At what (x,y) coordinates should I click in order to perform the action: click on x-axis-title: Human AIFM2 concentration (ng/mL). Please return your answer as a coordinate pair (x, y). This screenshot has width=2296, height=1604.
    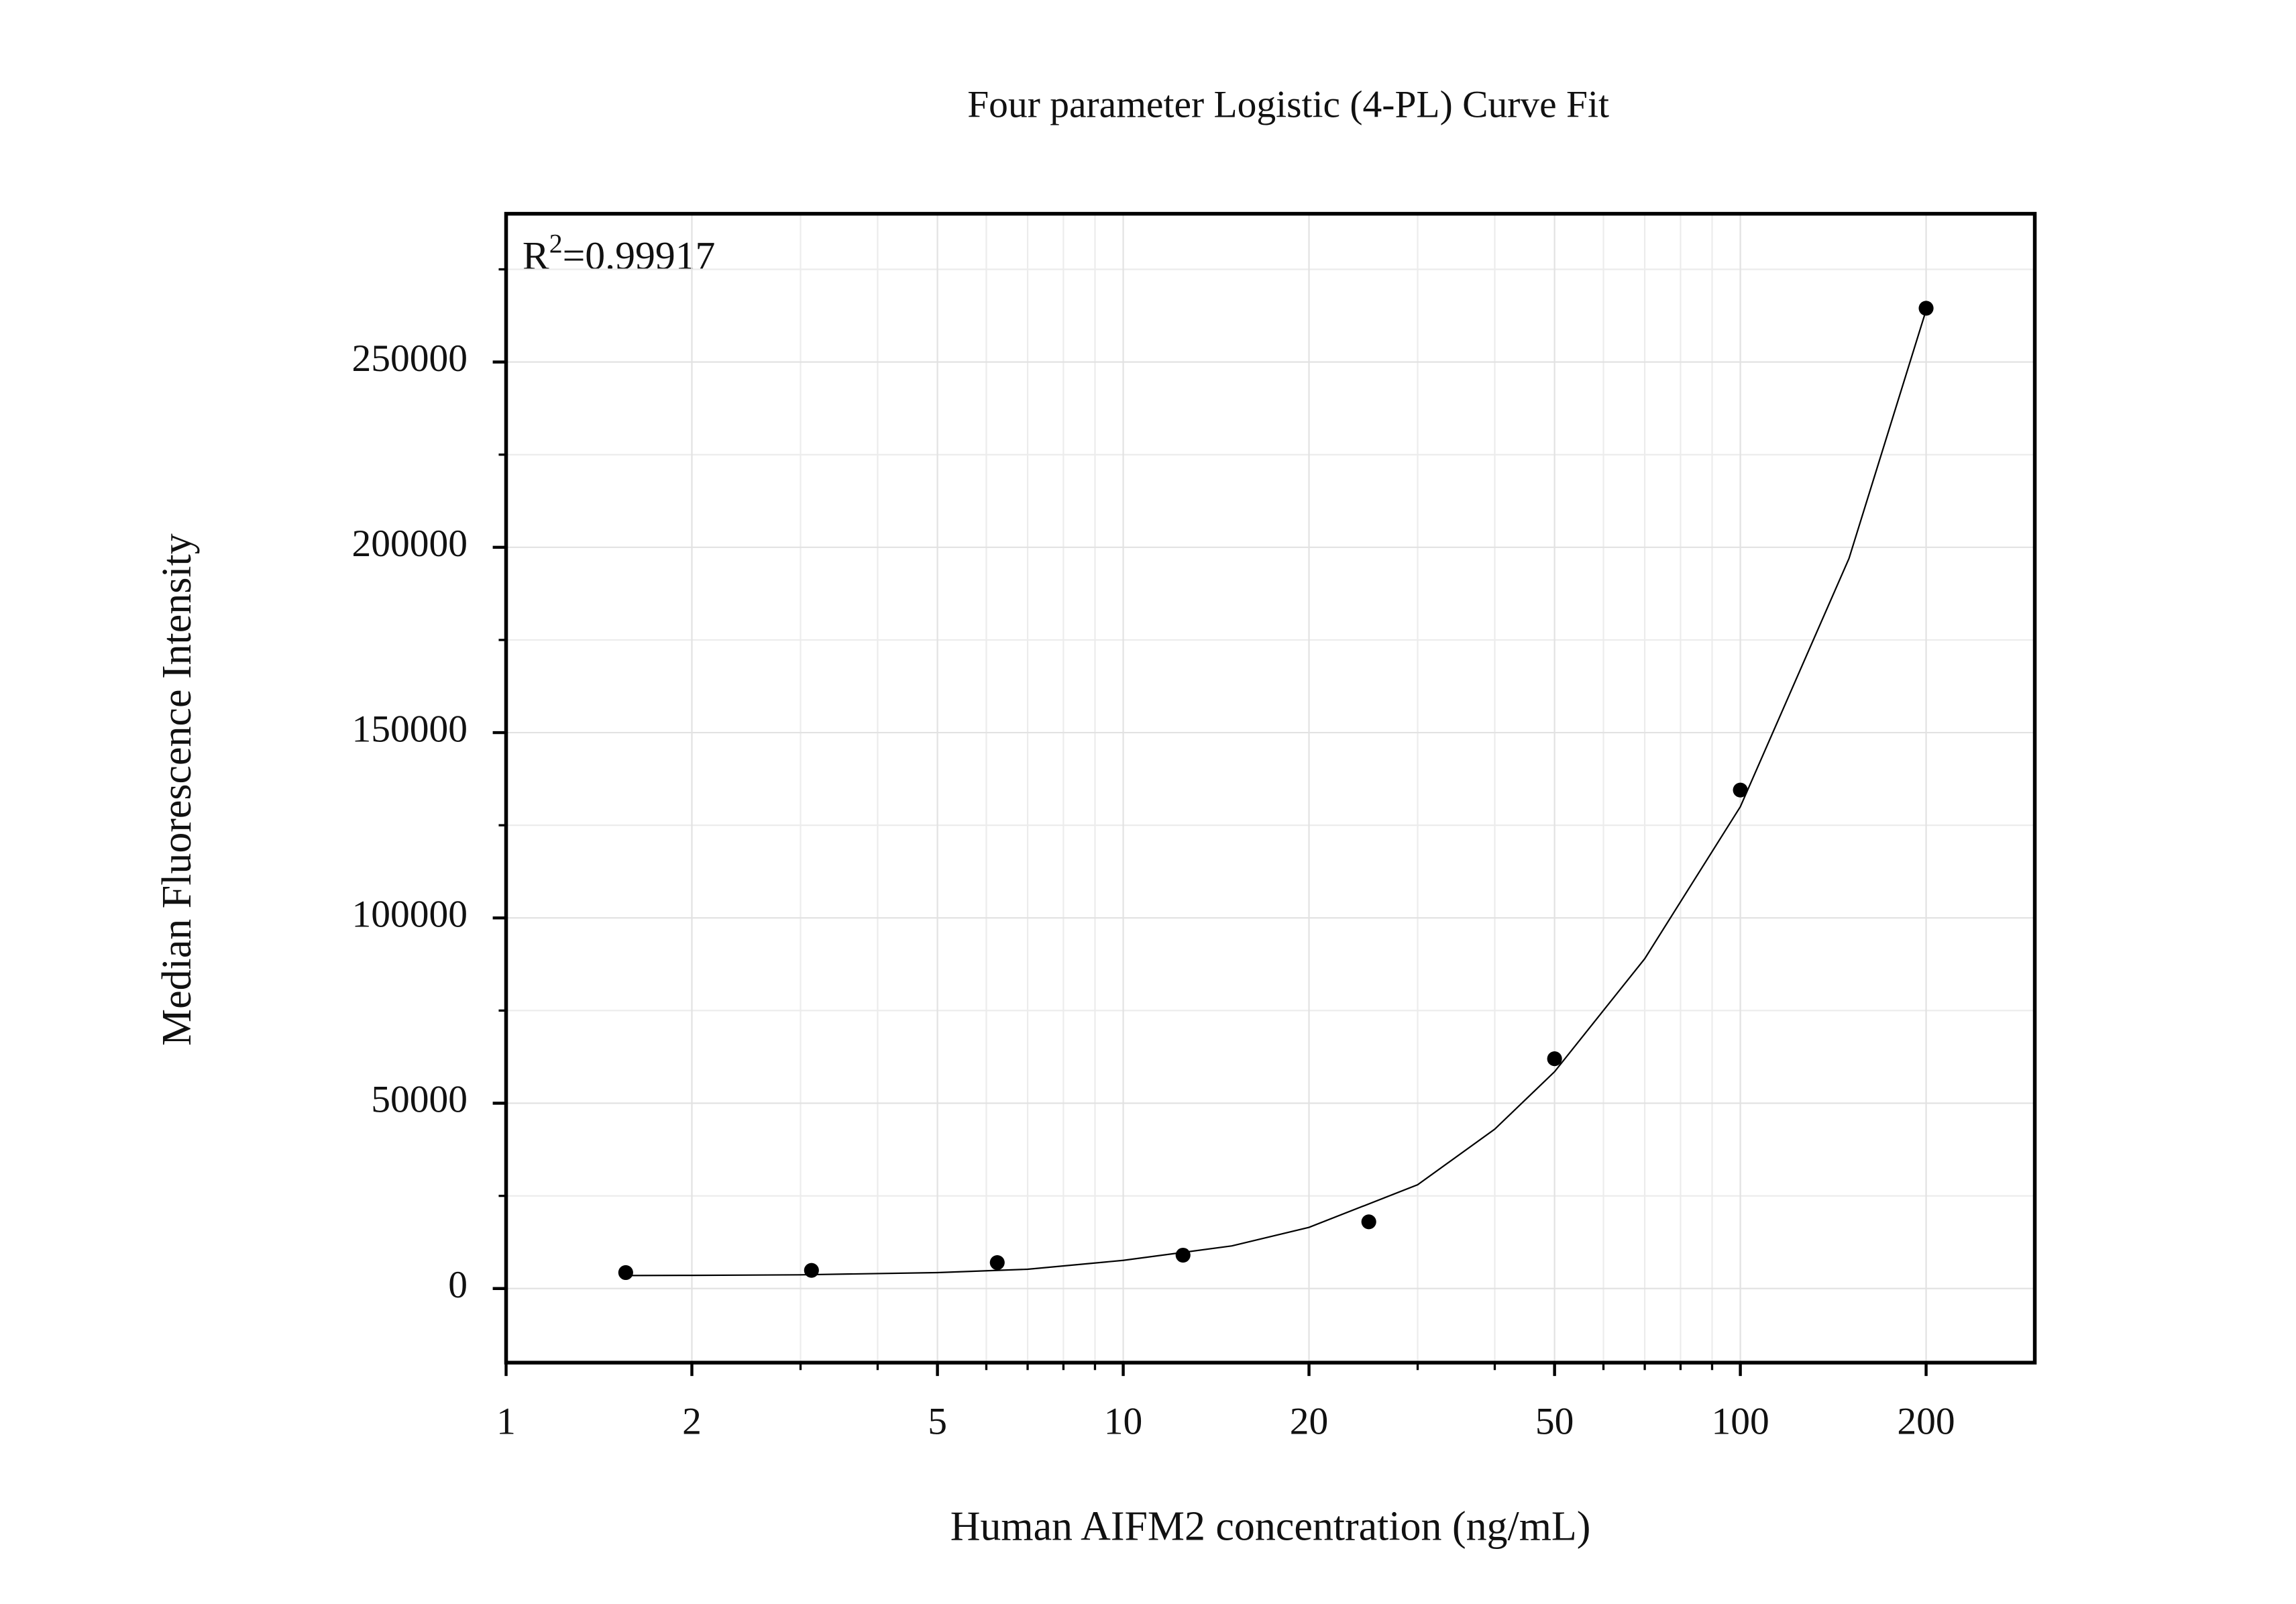
    Looking at the image, I should click on (1270, 1526).